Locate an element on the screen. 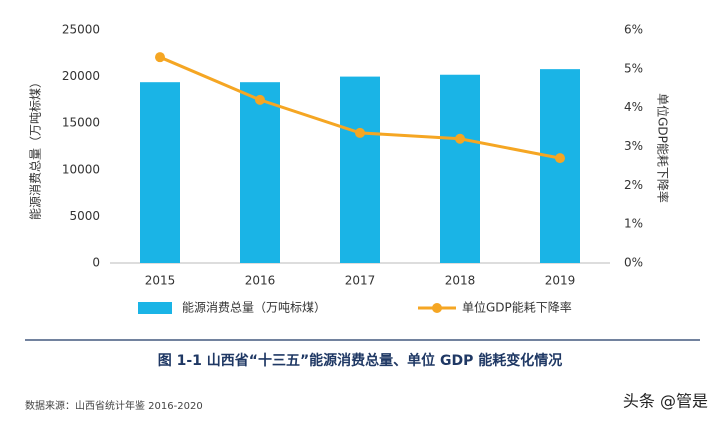 The height and width of the screenshot is (423, 720). y-tick-label: 20000 is located at coordinates (81, 76).